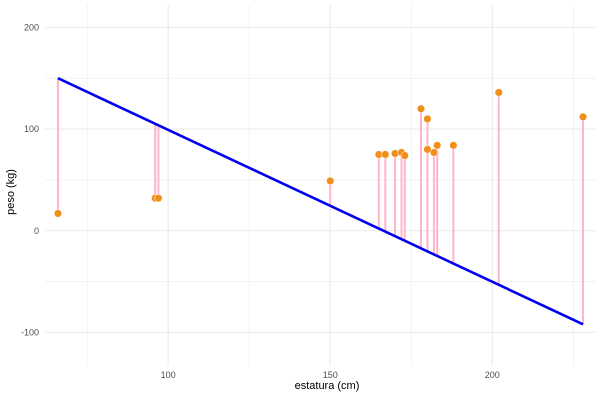 This screenshot has width=600, height=400. I want to click on y-axis-title: peso (kg), so click(11, 192).